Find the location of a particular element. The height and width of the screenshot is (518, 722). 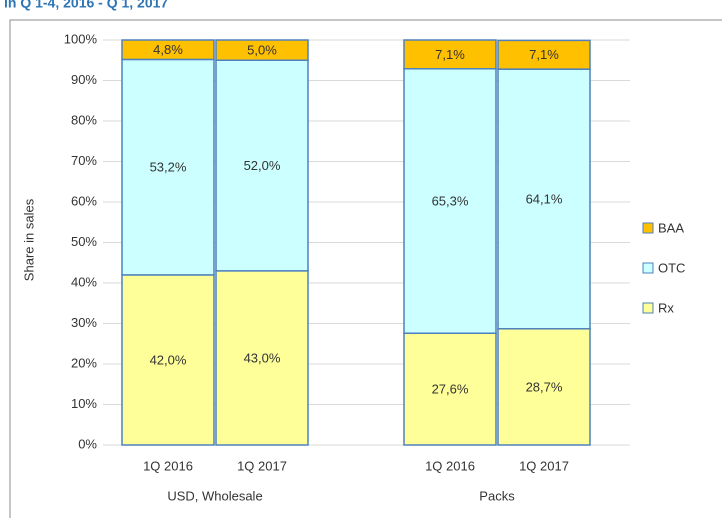

legend-label: Rx is located at coordinates (666, 307).